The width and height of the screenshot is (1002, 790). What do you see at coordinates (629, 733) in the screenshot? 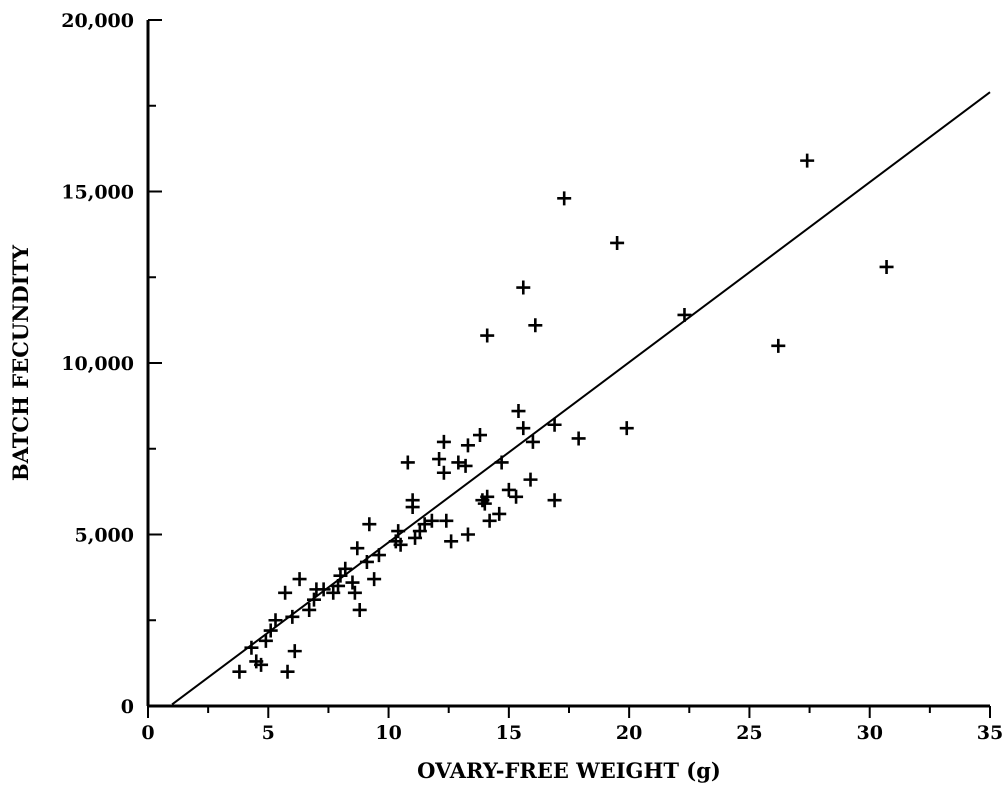
I see `x-tick-label: 20` at bounding box center [629, 733].